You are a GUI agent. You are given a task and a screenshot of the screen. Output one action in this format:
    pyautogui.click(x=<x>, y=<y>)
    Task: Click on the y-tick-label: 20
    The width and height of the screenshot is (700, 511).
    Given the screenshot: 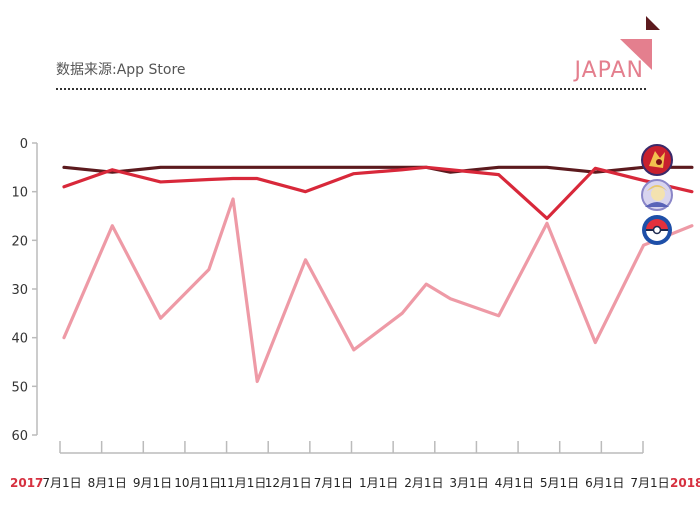 What is the action you would take?
    pyautogui.click(x=19, y=241)
    